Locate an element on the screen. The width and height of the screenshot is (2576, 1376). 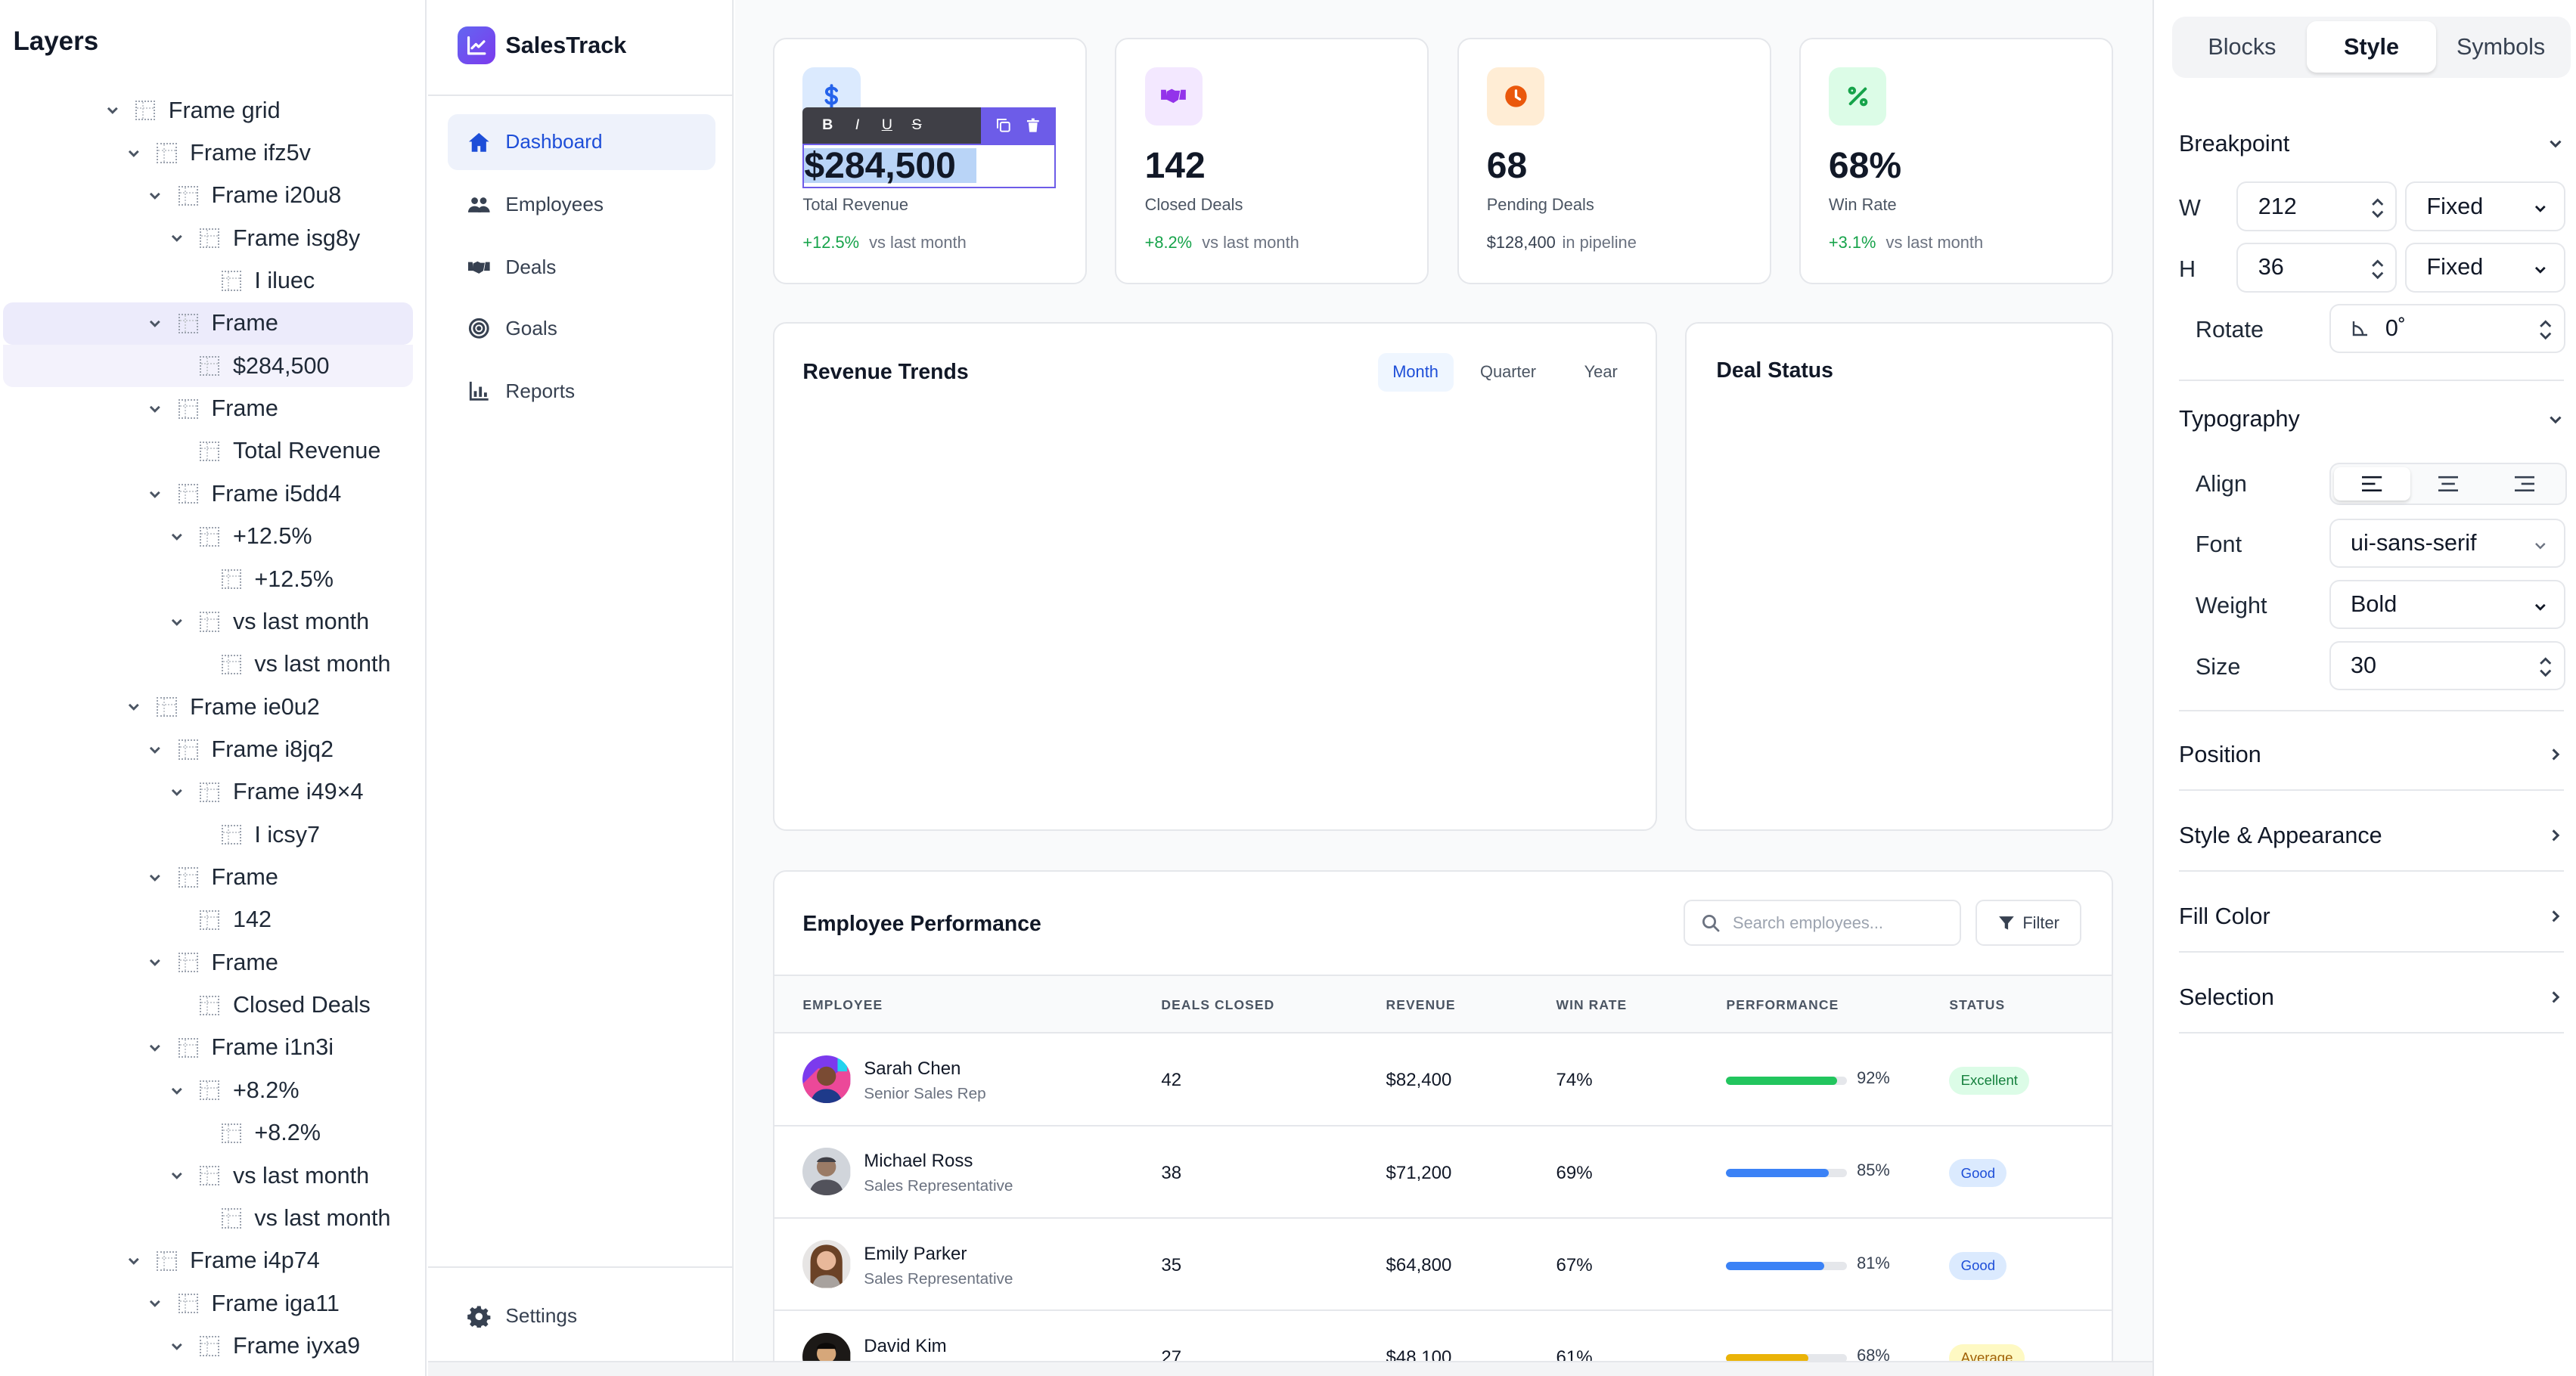
stat-card-pending-deals: 68 Pending Deals $128,400 in pipeline is located at coordinates (1614, 161).